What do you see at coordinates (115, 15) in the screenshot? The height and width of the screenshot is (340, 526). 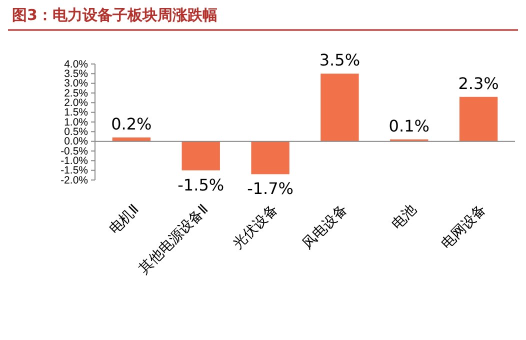 I see `chart-title: 图3：电力设备子板块周涨跌幅` at bounding box center [115, 15].